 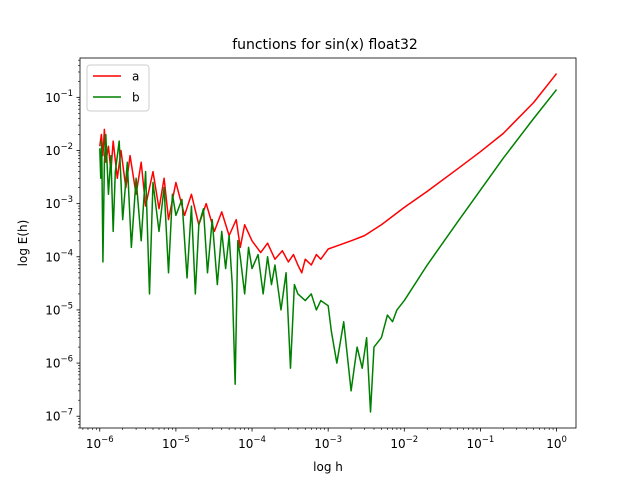 What do you see at coordinates (59, 97) in the screenshot?
I see `y-tick-label-6: 10⁻¹` at bounding box center [59, 97].